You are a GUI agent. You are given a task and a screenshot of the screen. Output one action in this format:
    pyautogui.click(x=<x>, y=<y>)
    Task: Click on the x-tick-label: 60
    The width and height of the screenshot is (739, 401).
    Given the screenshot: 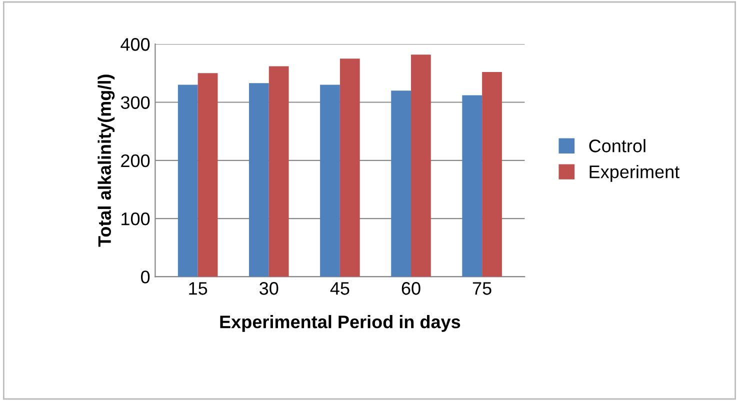 What is the action you would take?
    pyautogui.click(x=411, y=288)
    